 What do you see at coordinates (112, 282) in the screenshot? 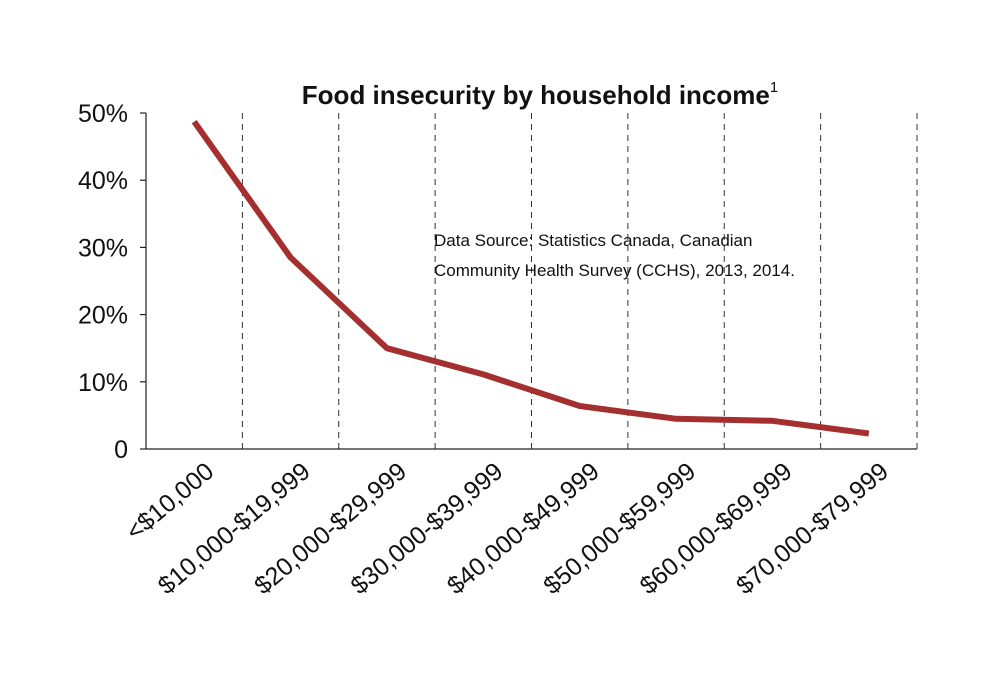
I see `y-axis-tick-labels: 0 10% 20% 30% 40% 50%` at bounding box center [112, 282].